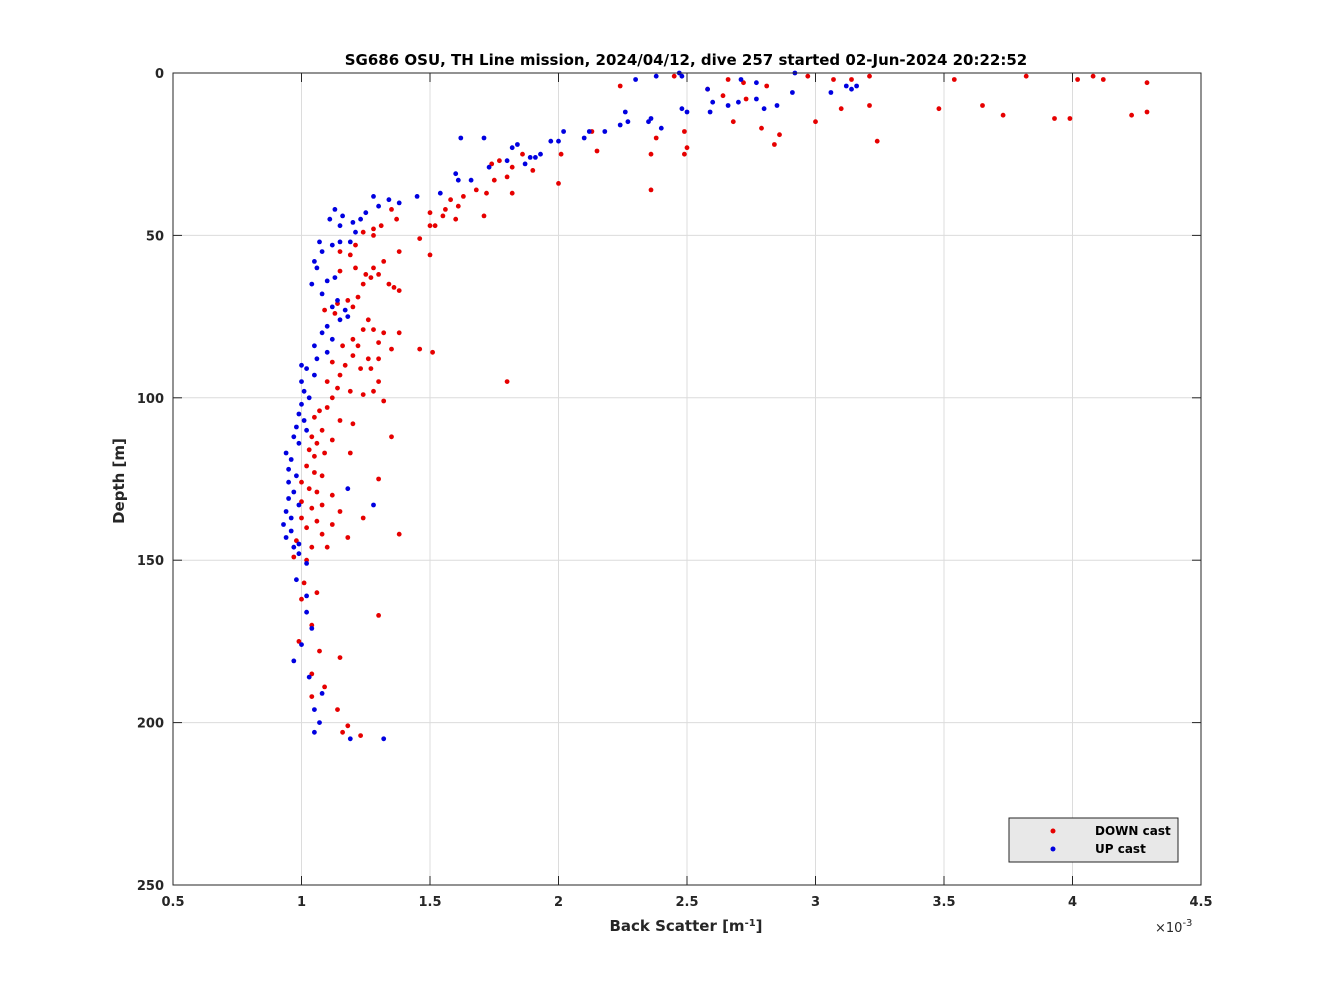  What do you see at coordinates (685, 926) in the screenshot?
I see `x-axis-label: Back Scatter [m-1]` at bounding box center [685, 926].